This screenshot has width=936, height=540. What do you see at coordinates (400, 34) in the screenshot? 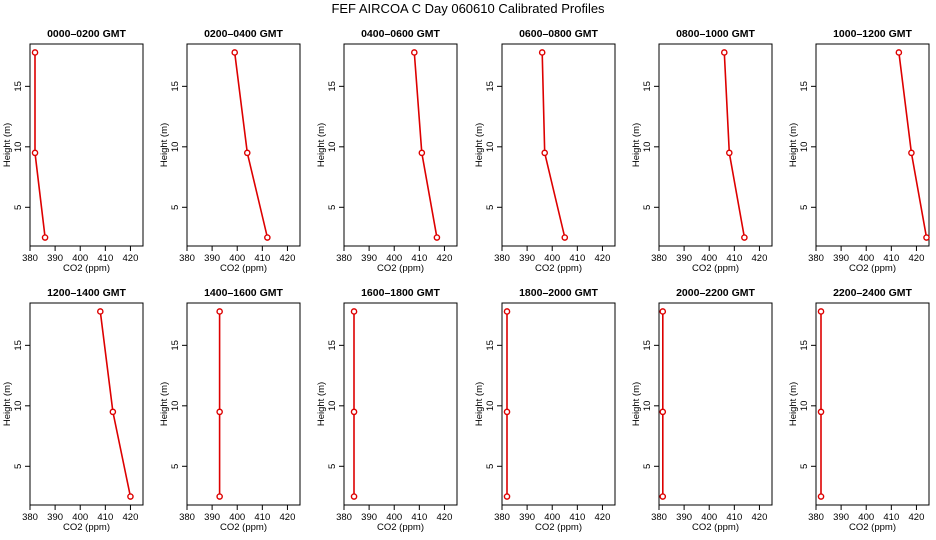
I see `panel-title: 0400–0600 GMT` at bounding box center [400, 34].